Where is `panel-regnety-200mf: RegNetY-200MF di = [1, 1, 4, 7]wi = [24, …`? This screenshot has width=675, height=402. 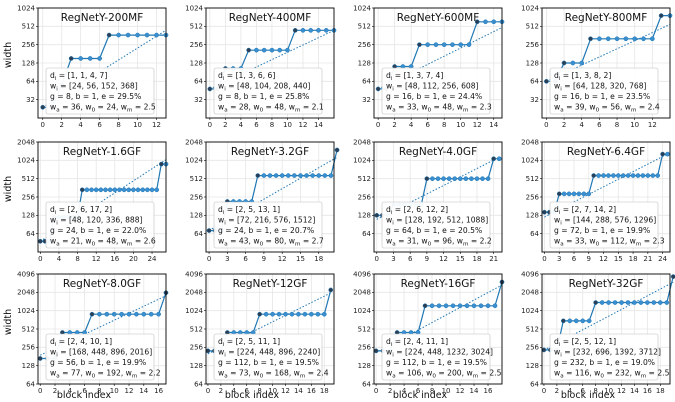 panel-regnety-200mf: RegNetY-200MF di = [1, 1, 4, 7]wi = [24, … is located at coordinates (93, 66).